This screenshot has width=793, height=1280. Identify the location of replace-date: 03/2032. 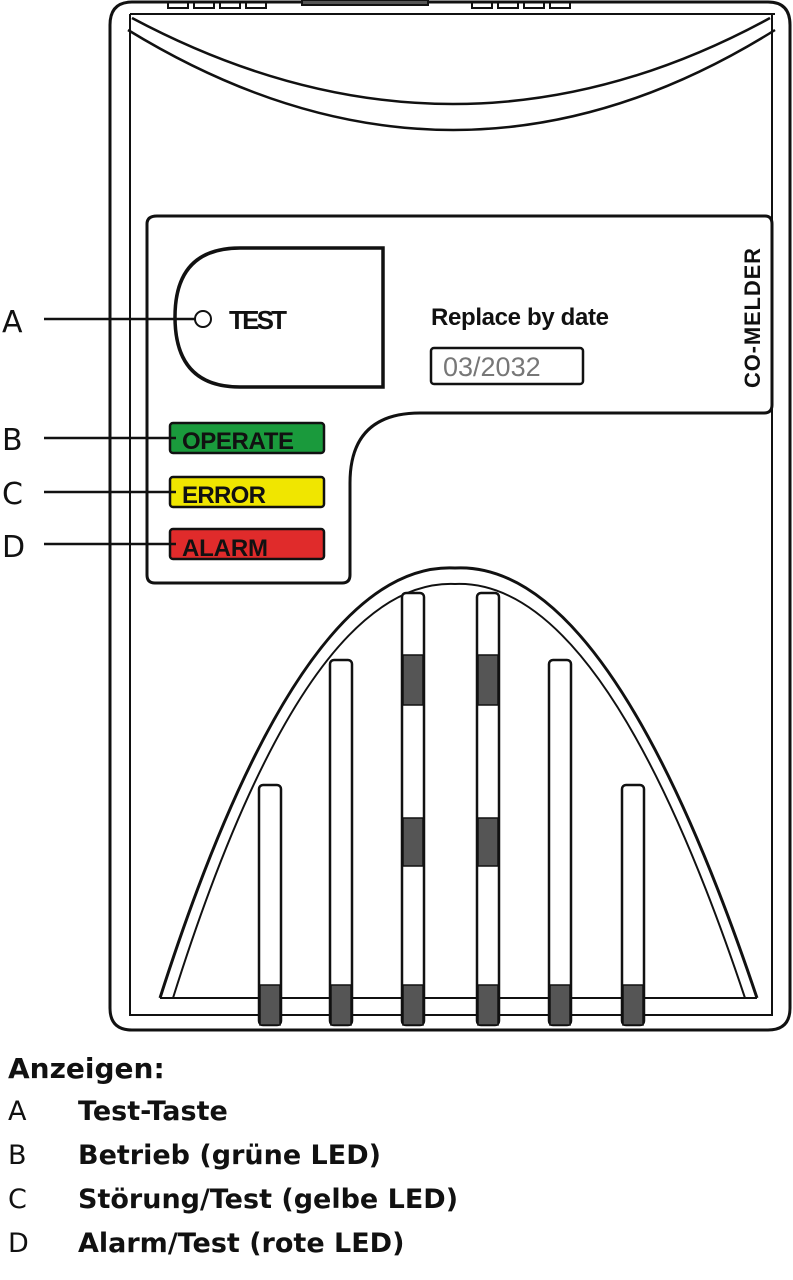
(492, 367).